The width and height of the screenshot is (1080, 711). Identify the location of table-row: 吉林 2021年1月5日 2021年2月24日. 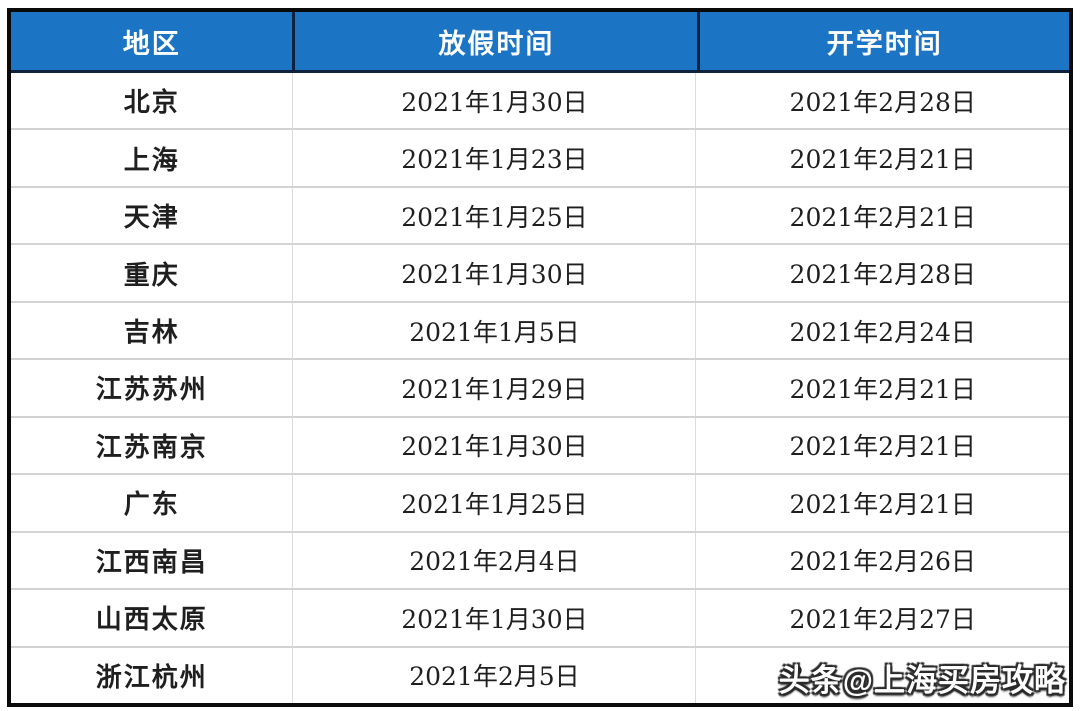
(540, 331).